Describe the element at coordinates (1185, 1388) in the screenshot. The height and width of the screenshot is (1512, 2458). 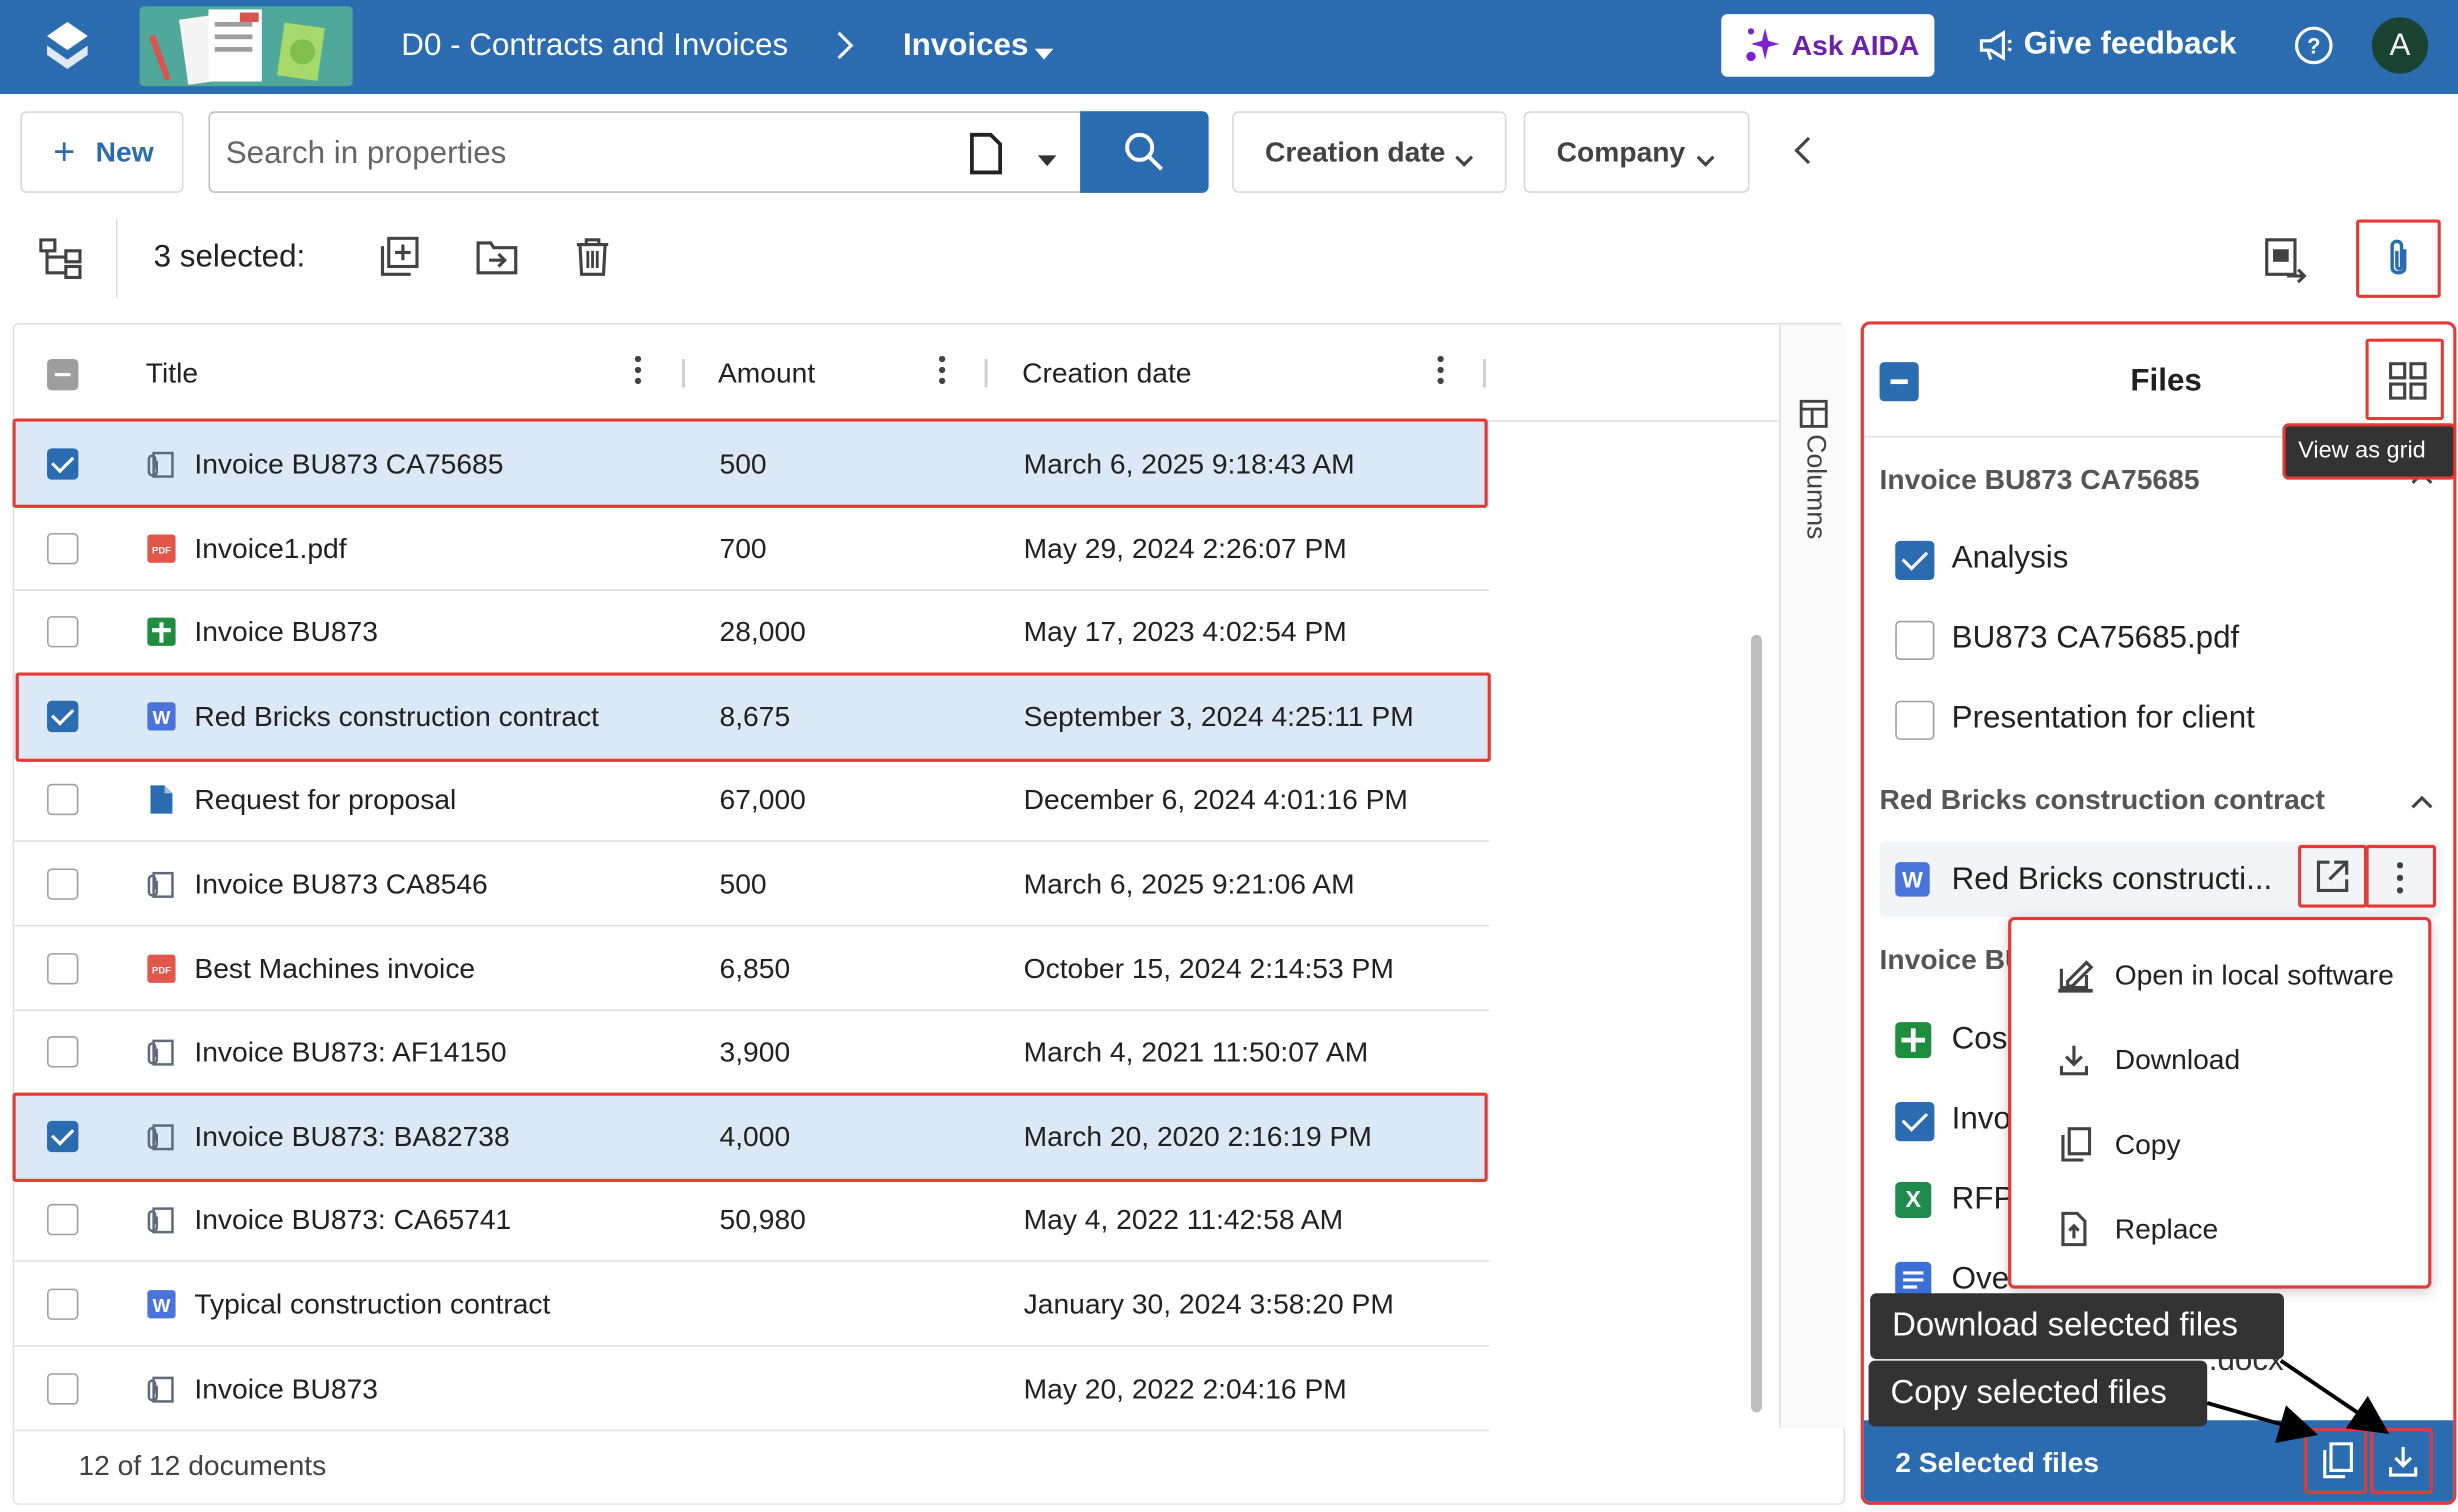
I see `row-creation-date: May 20, 2022 2:04:16 PM` at that location.